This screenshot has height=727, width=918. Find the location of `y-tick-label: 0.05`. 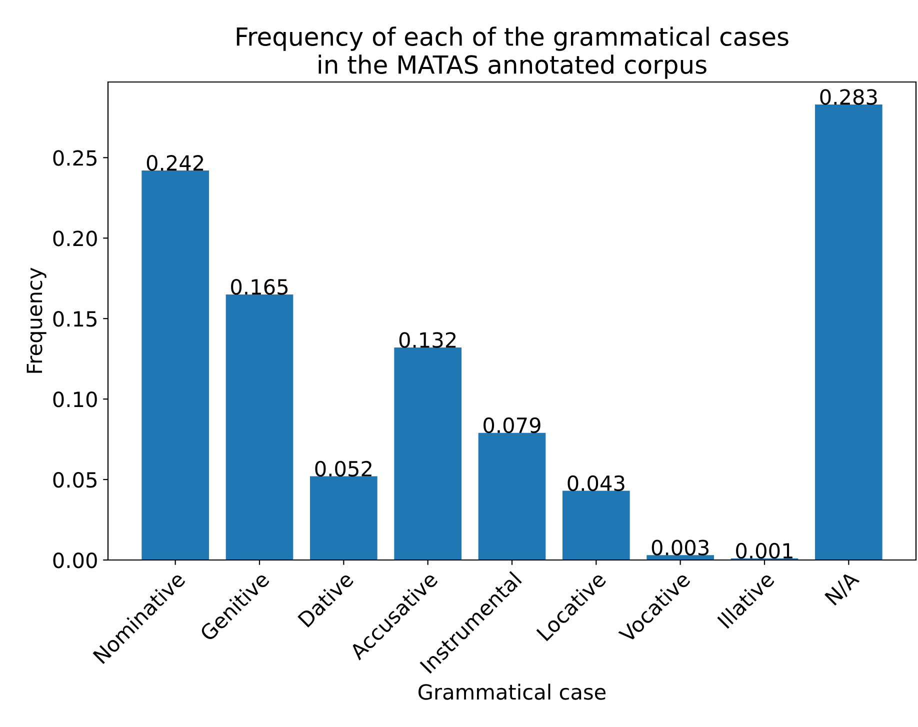

y-tick-label: 0.05 is located at coordinates (74, 480).